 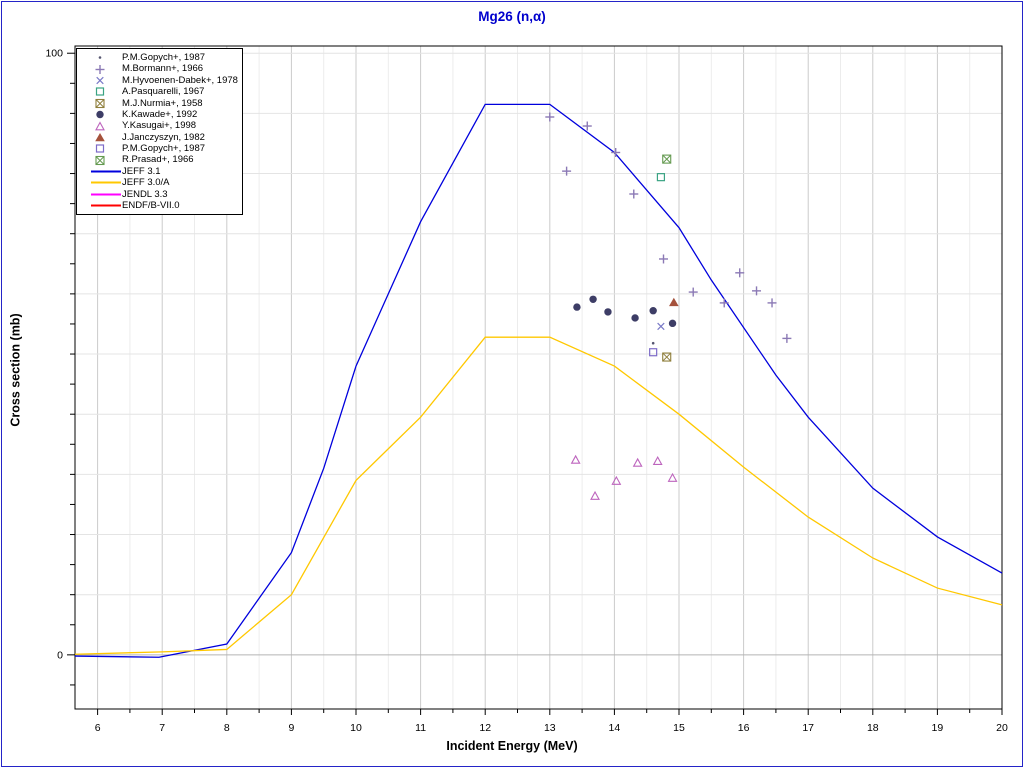 I want to click on x-tick-label: 12, so click(x=485, y=728).